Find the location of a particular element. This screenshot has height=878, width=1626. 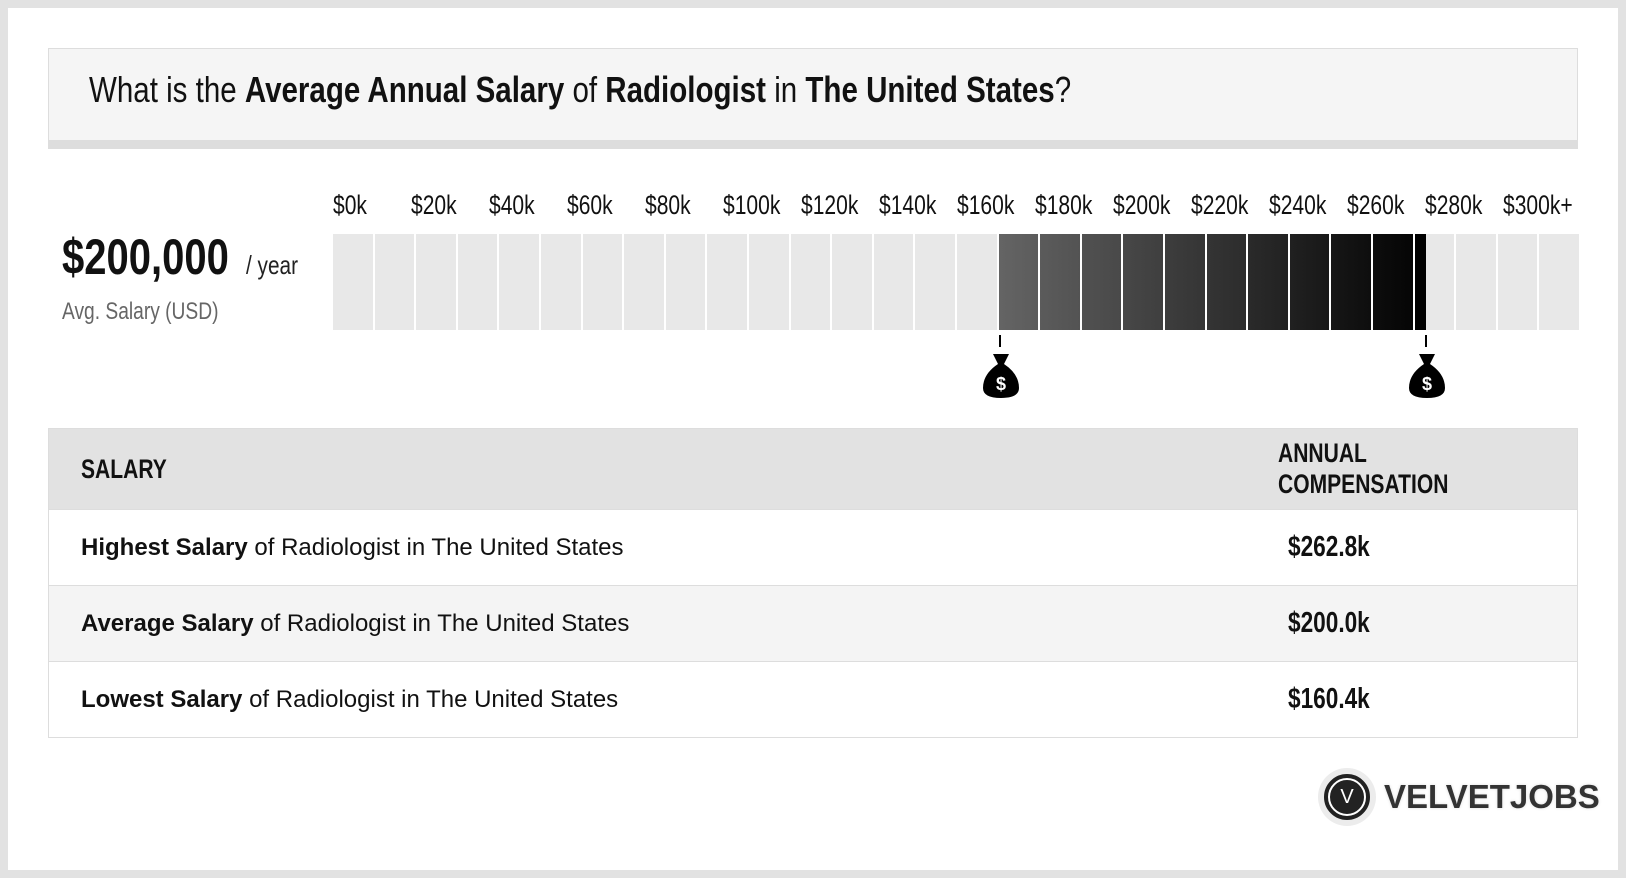

tick-label: $0k is located at coordinates (350, 205).